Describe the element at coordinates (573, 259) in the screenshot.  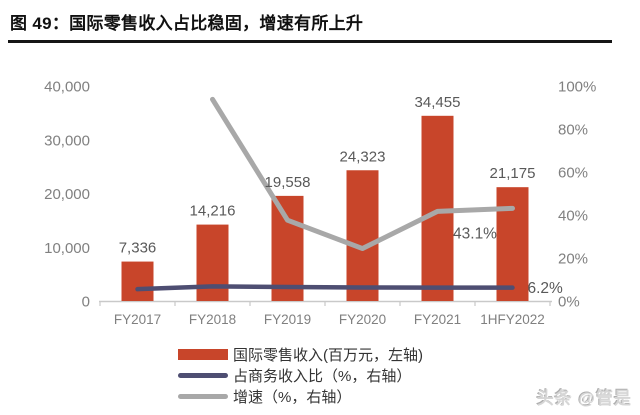
I see `right-axis-tick-label: 20%` at that location.